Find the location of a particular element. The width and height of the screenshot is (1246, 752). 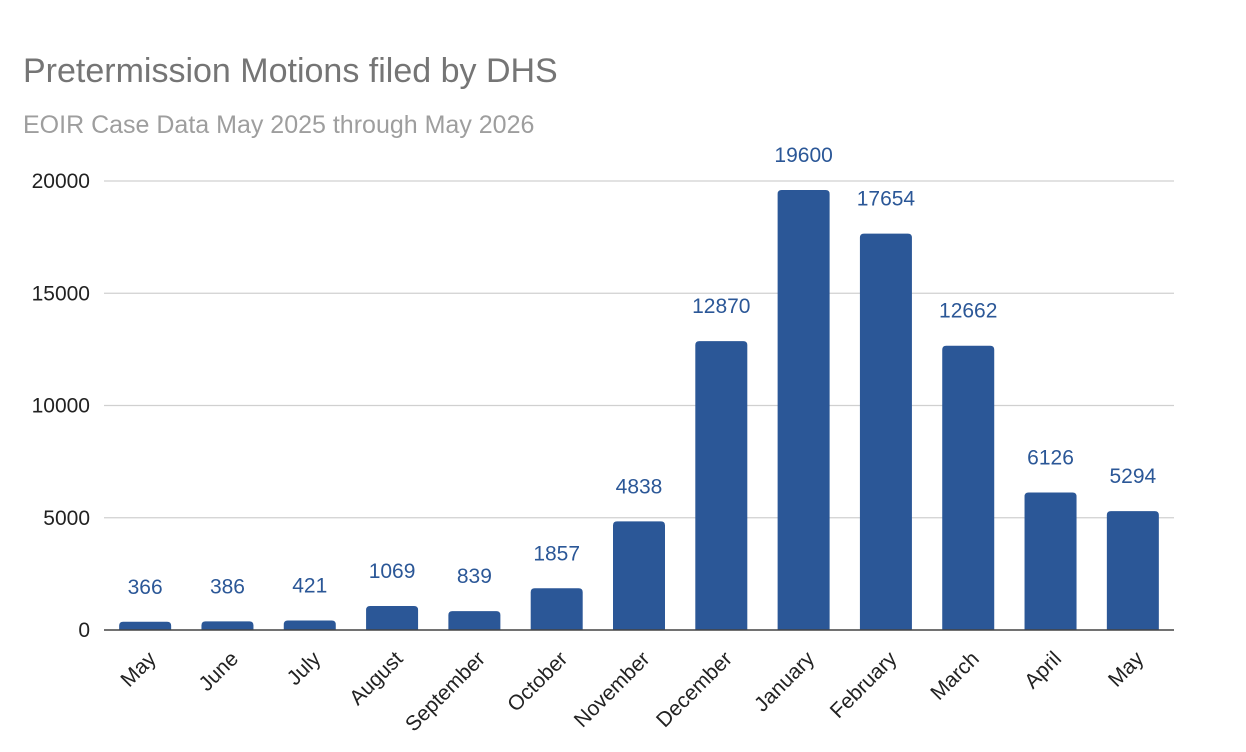

y-tick-label: 20000 is located at coordinates (61, 181).